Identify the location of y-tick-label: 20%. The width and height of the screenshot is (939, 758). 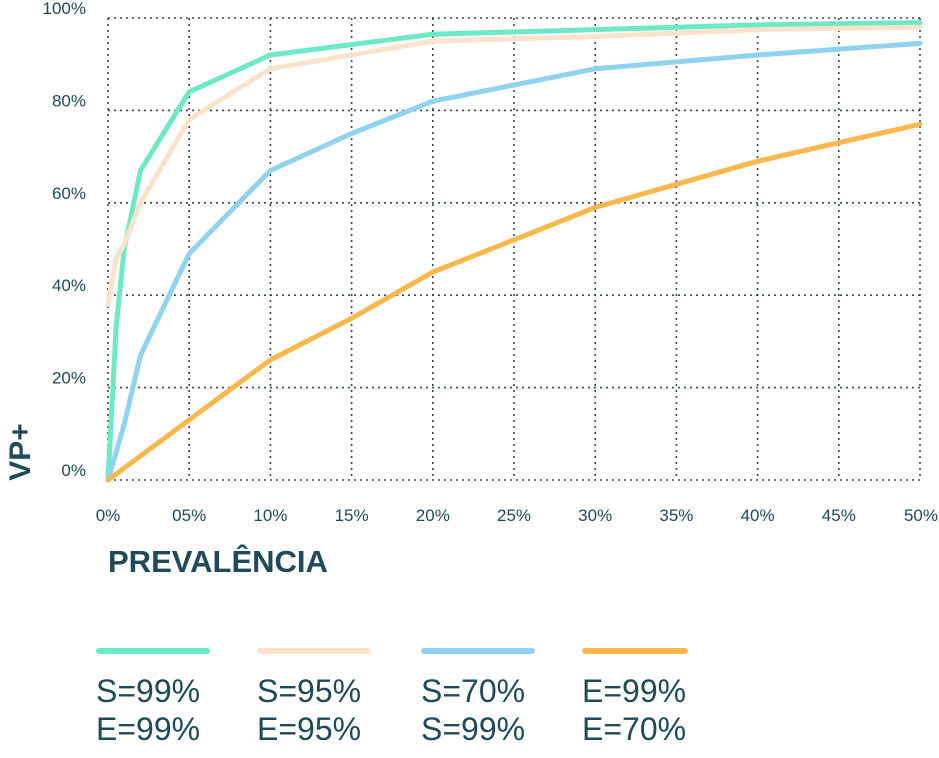
(69, 378).